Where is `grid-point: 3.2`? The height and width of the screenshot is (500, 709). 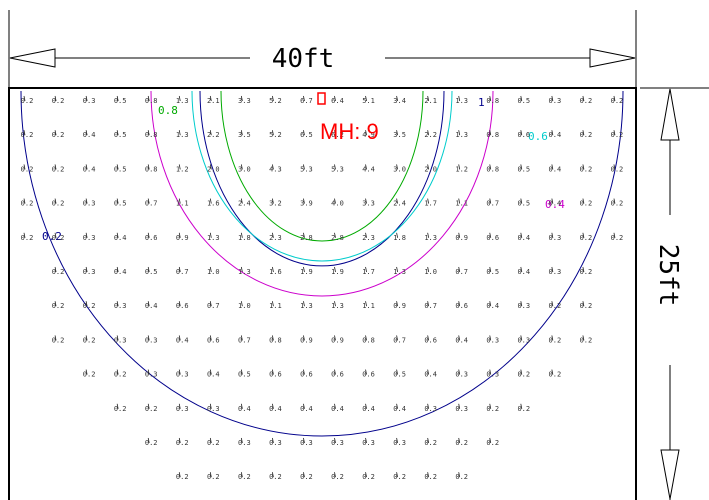 grid-point: 3.2 is located at coordinates (275, 203).